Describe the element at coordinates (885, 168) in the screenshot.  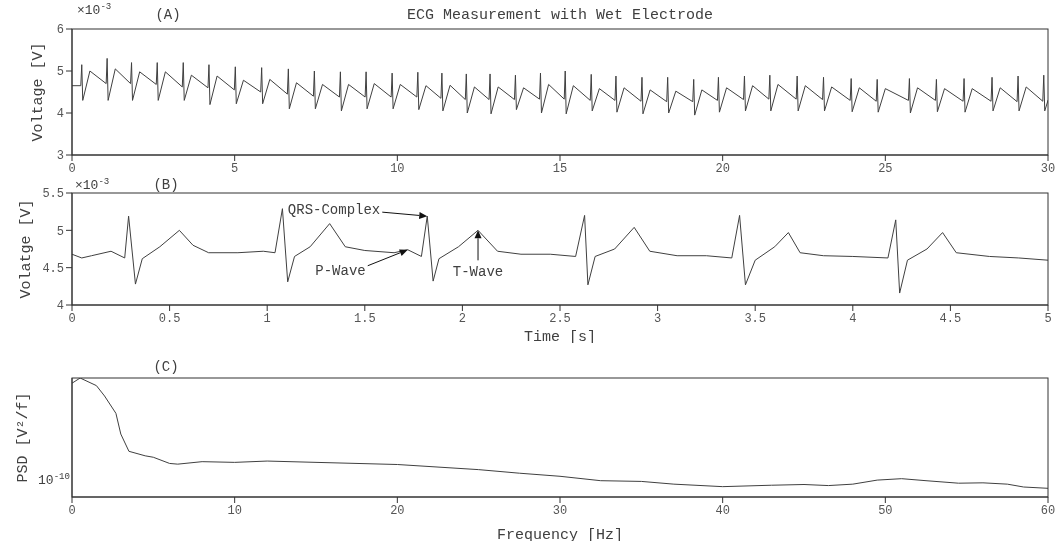
I see `x-tick-label: 25` at that location.